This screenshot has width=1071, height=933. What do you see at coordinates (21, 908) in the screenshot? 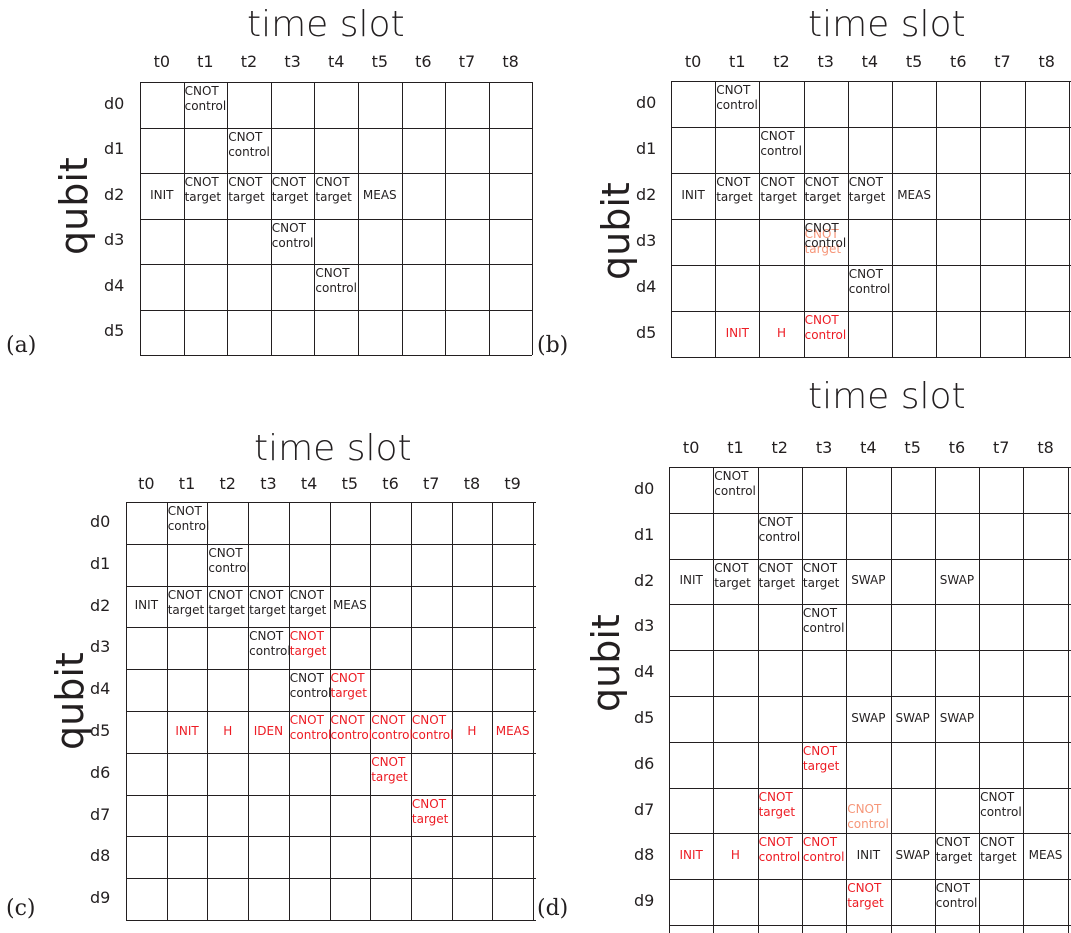
I see `panel-label: (c)` at bounding box center [21, 908].